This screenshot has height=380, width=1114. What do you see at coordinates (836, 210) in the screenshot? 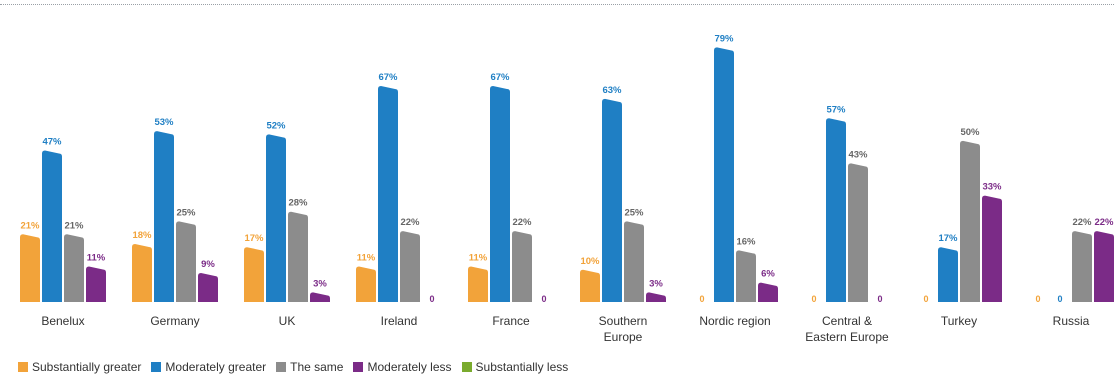
I see `bar-central-eastern-europe-moderately-greater` at bounding box center [836, 210].